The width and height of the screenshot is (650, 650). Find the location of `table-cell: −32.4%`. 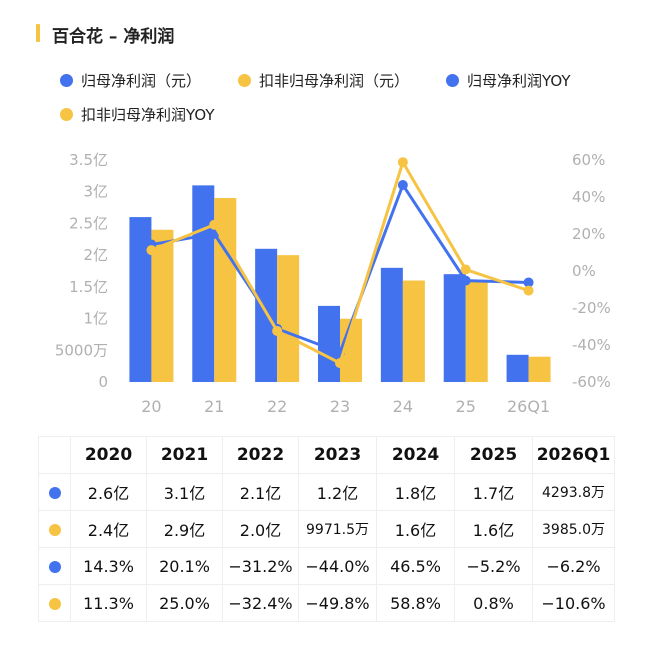

table-cell: −32.4% is located at coordinates (260, 603).